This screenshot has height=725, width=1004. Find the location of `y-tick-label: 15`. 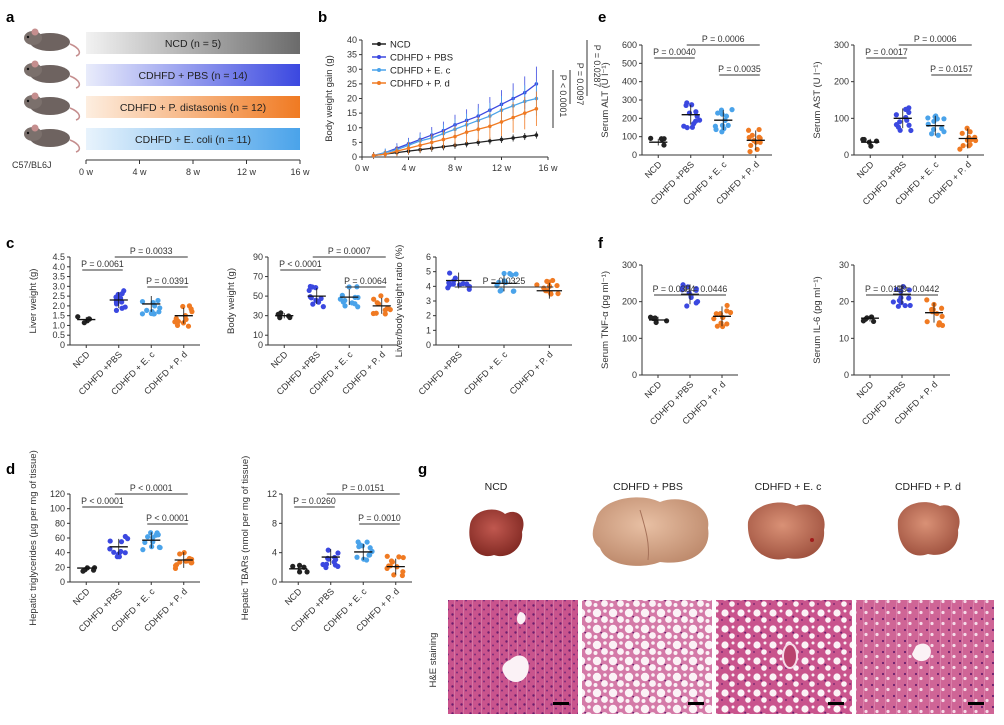

y-tick-label: 15 is located at coordinates (352, 113).